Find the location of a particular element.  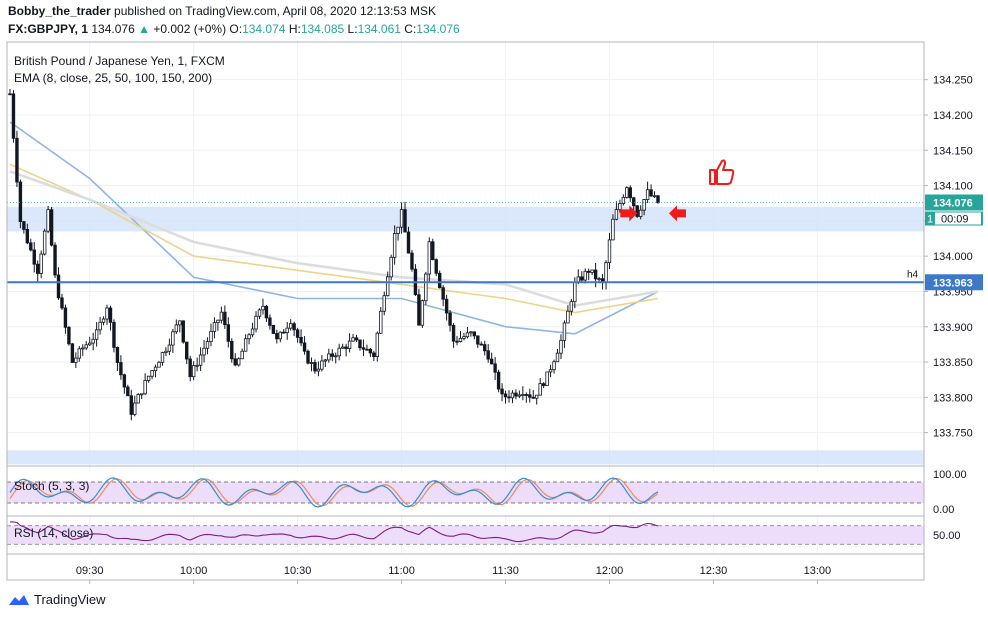

ema-line-gray is located at coordinates (334, 238).